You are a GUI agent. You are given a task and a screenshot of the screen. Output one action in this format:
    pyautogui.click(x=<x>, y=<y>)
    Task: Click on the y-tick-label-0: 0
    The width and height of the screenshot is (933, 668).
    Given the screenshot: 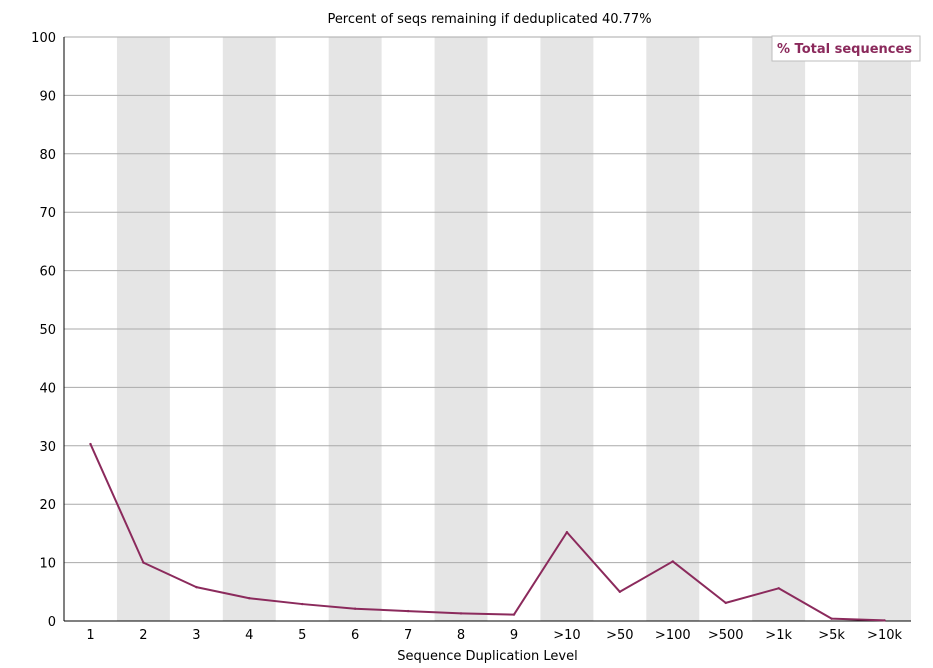 What is the action you would take?
    pyautogui.click(x=52, y=622)
    